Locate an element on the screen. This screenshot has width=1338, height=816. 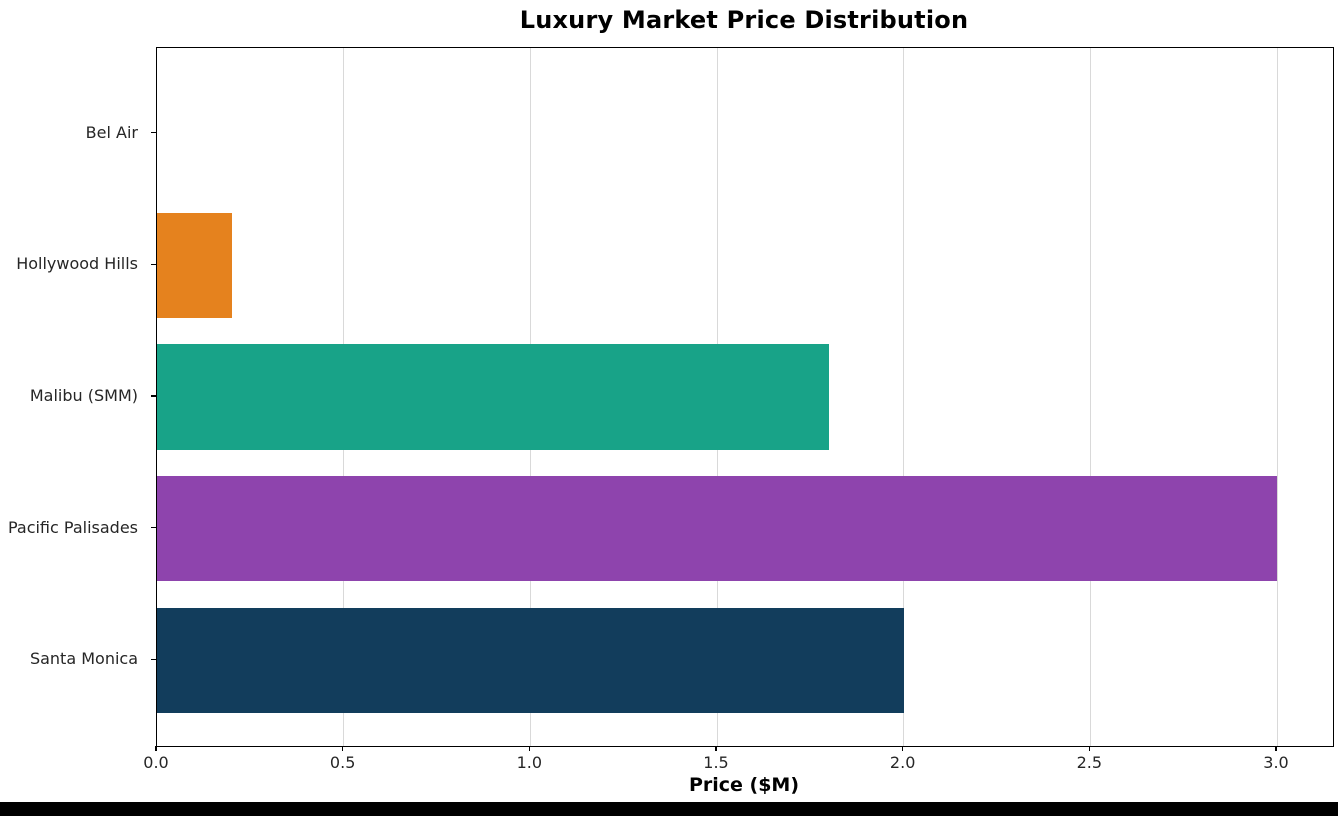
y-tick-label: Pacific Palisades is located at coordinates (72, 527).